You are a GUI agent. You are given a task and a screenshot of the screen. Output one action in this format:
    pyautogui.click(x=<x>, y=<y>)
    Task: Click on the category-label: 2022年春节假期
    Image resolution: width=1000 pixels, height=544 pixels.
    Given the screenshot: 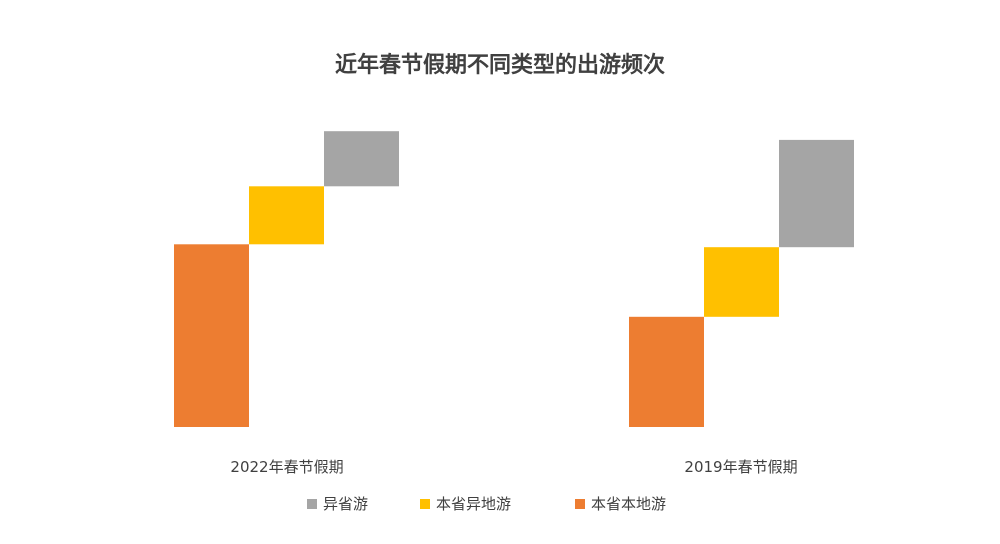 What is the action you would take?
    pyautogui.click(x=286, y=467)
    